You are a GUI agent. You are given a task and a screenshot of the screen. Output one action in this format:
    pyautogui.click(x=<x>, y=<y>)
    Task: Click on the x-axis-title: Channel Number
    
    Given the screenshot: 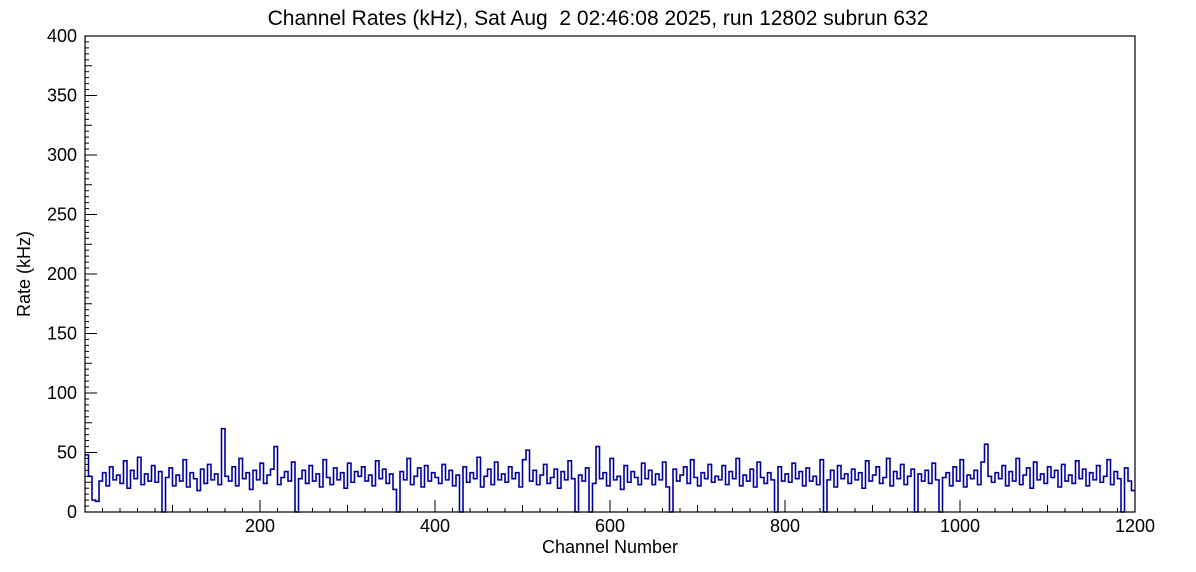 What is the action you would take?
    pyautogui.click(x=610, y=547)
    